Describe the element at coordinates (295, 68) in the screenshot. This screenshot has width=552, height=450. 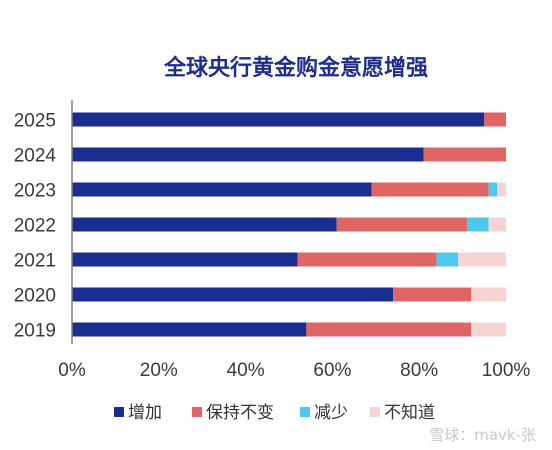
I see `chart-title: 全球央行黄金购金意愿增强` at that location.